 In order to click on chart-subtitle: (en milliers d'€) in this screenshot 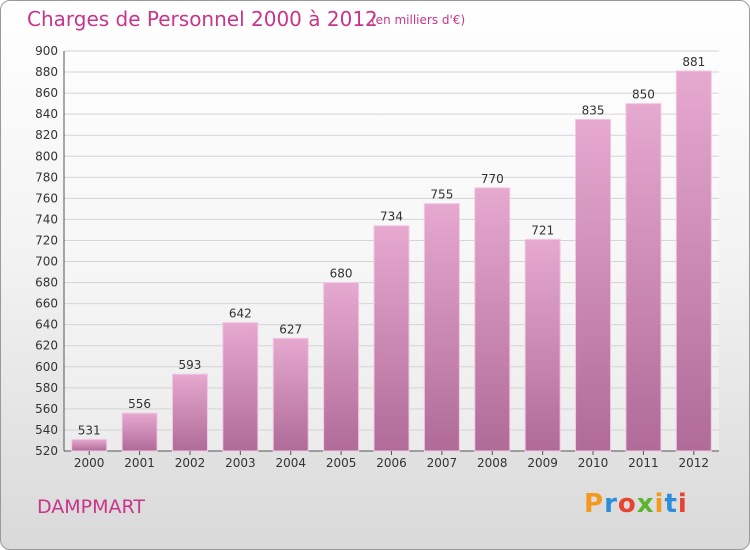, I will do `click(418, 20)`.